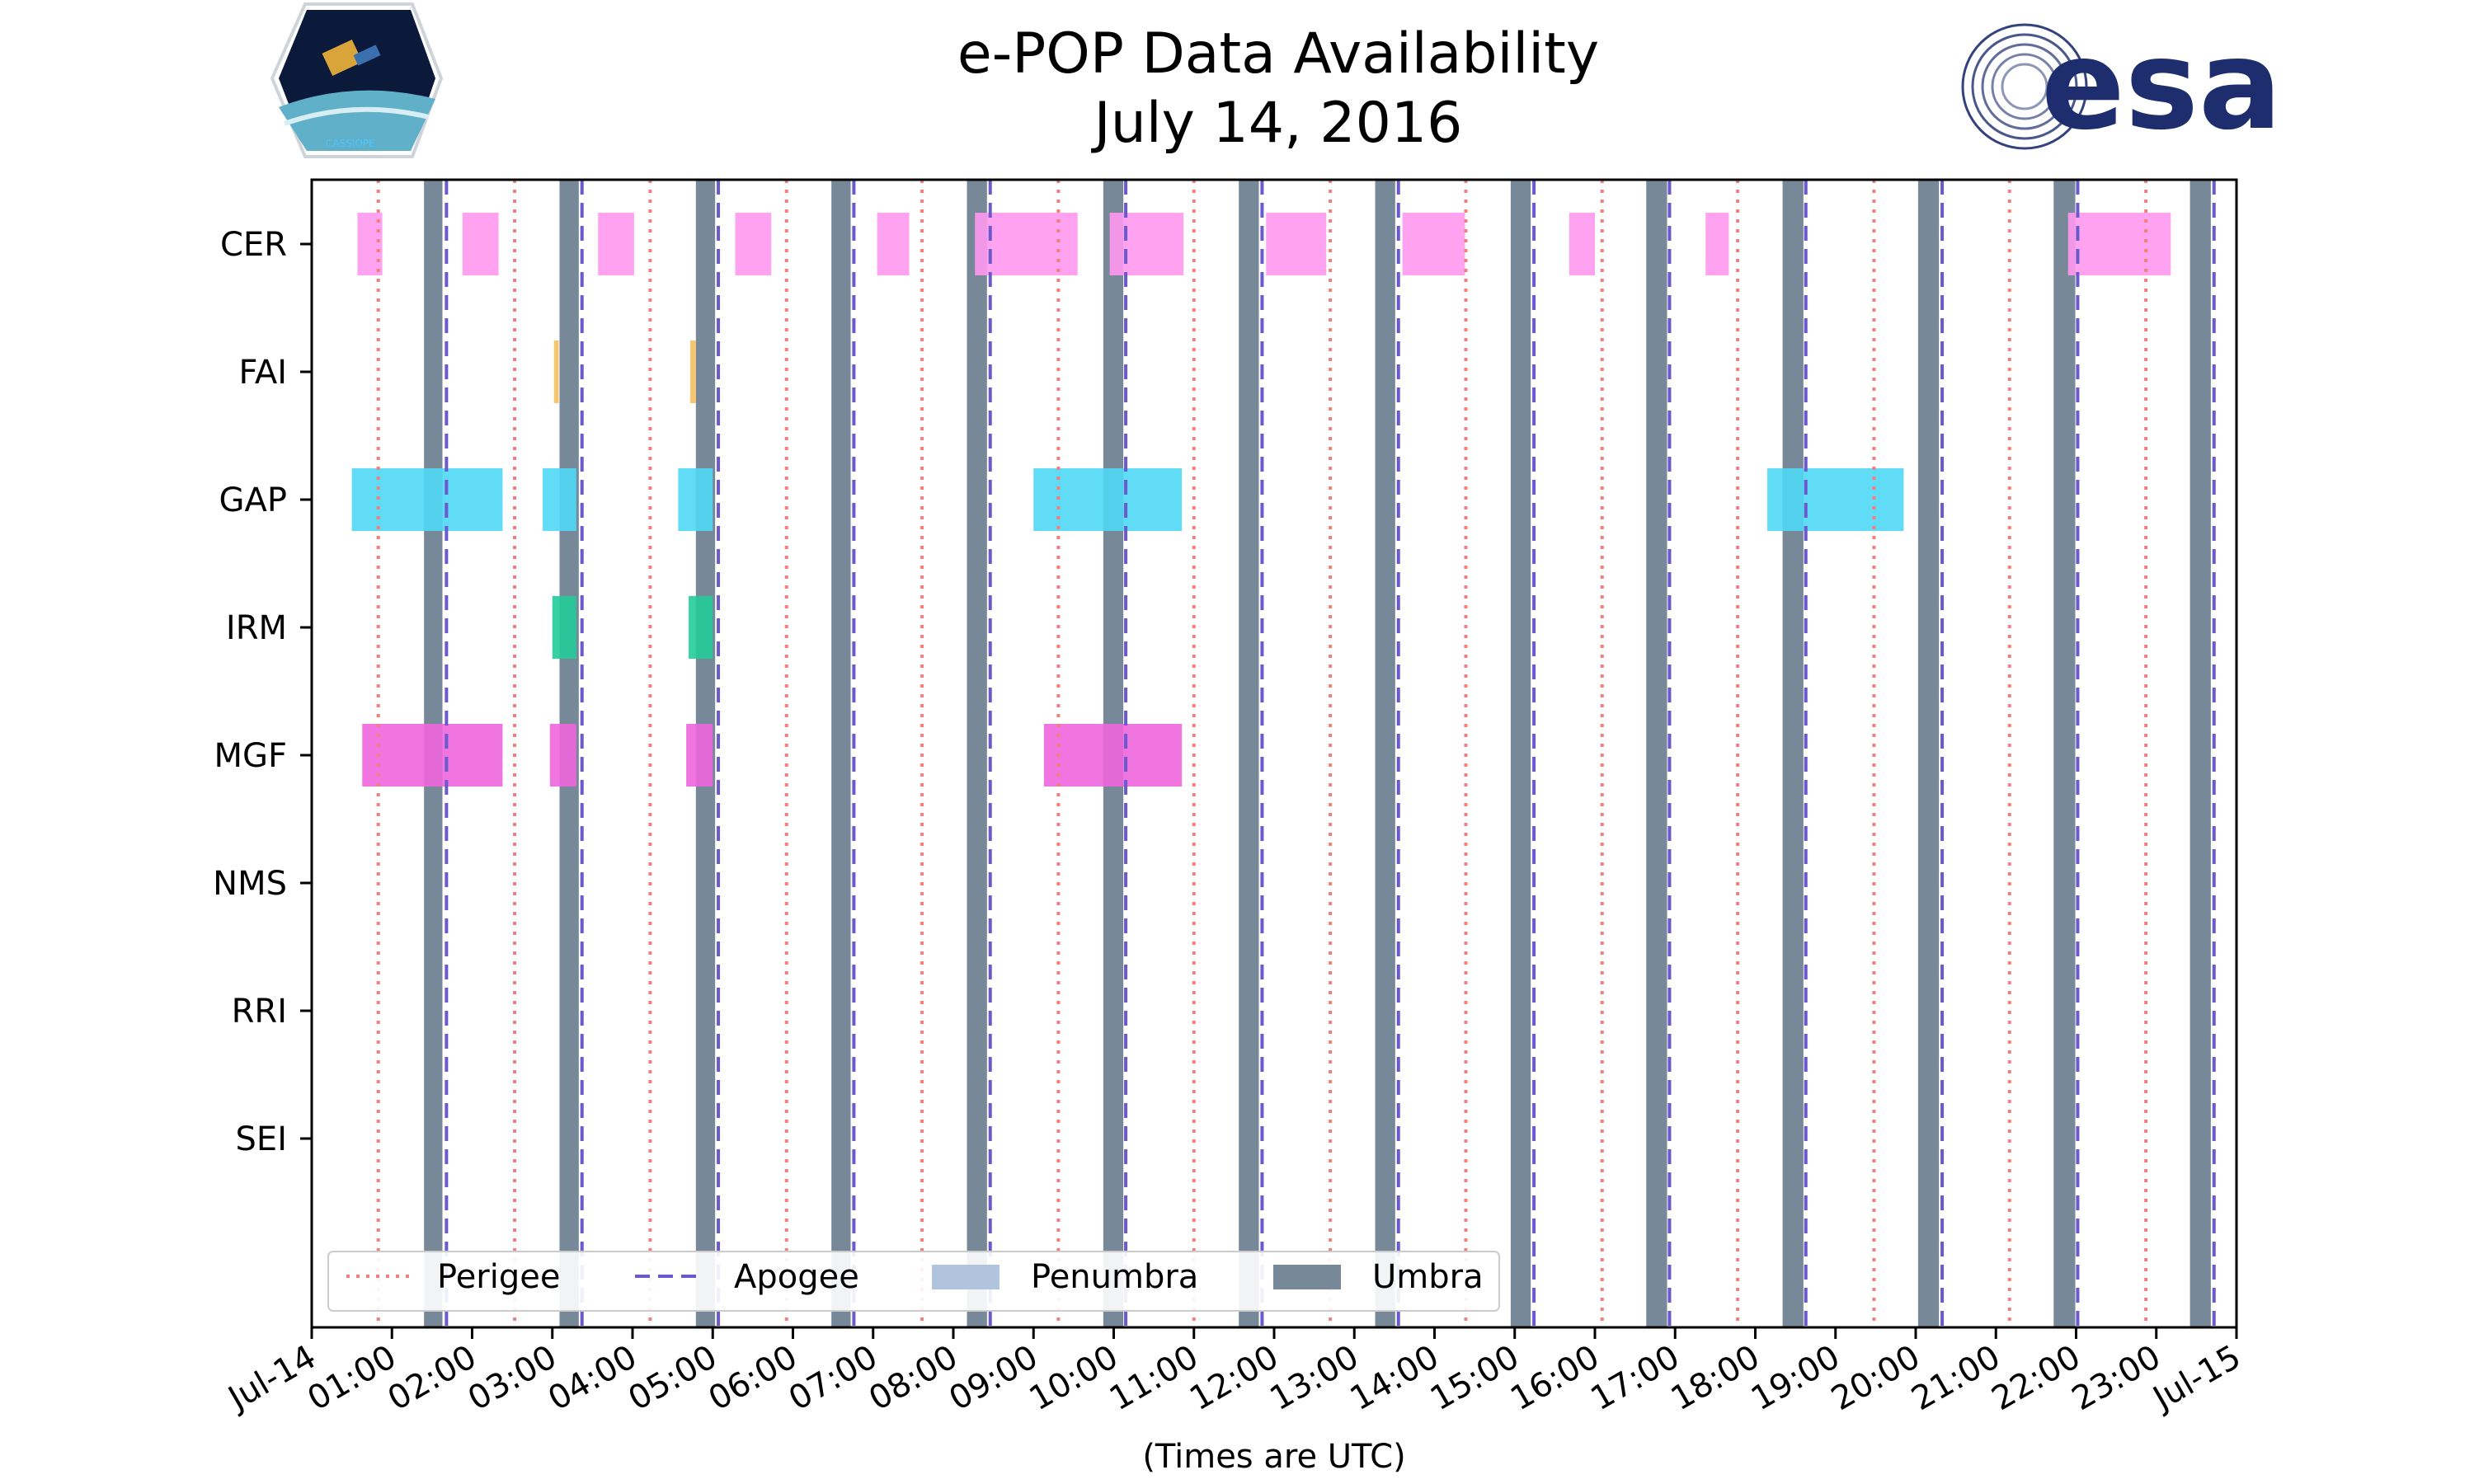 This screenshot has width=2474, height=1484. Describe the element at coordinates (357, 80) in the screenshot. I see `cassiope-mission-logo: CASSIOPE` at that location.